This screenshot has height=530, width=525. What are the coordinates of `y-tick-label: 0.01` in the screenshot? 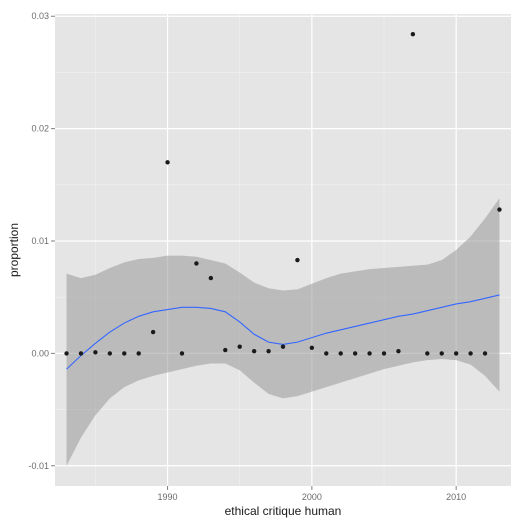 It's located at (40, 241).